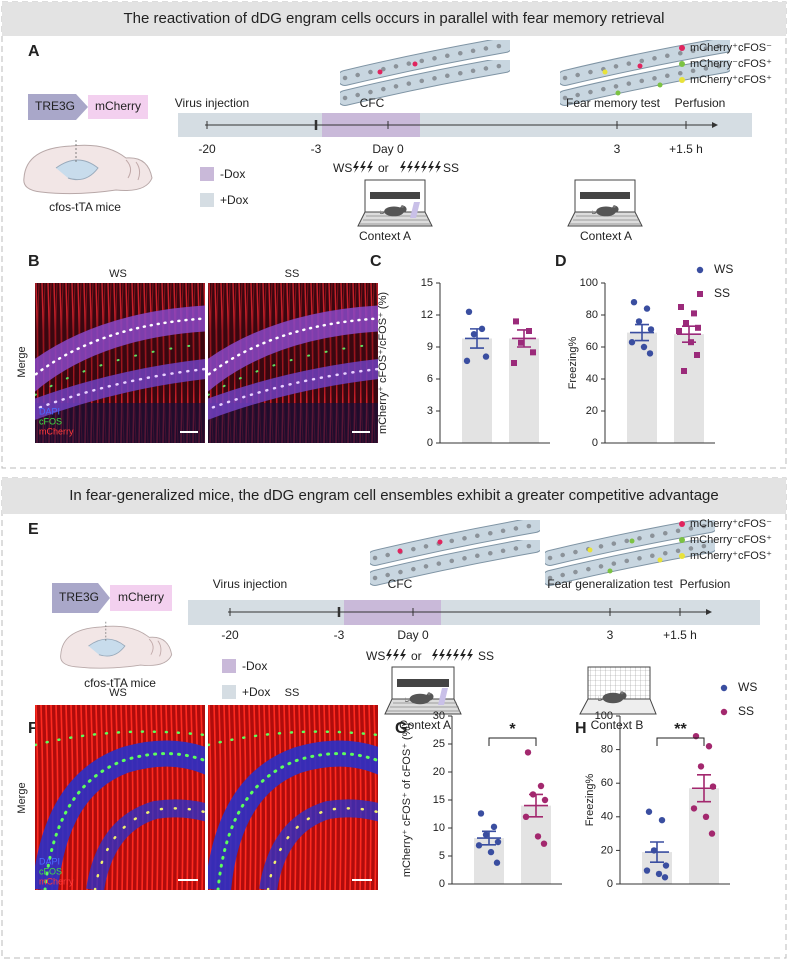  What do you see at coordinates (430, 379) in the screenshot?
I see `y-tick-label: 6` at bounding box center [430, 379].